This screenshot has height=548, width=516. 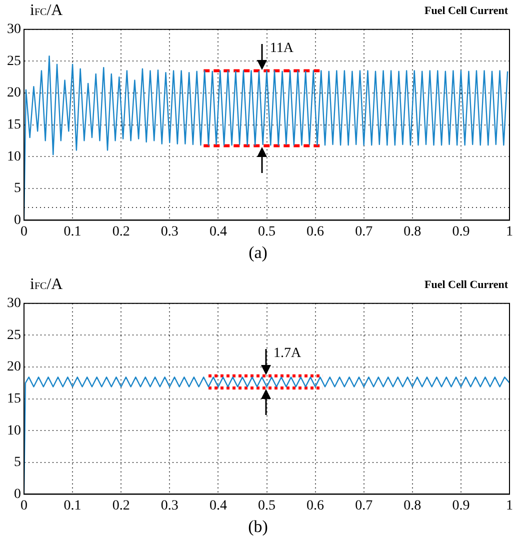 I want to click on text: (b), so click(x=258, y=527).